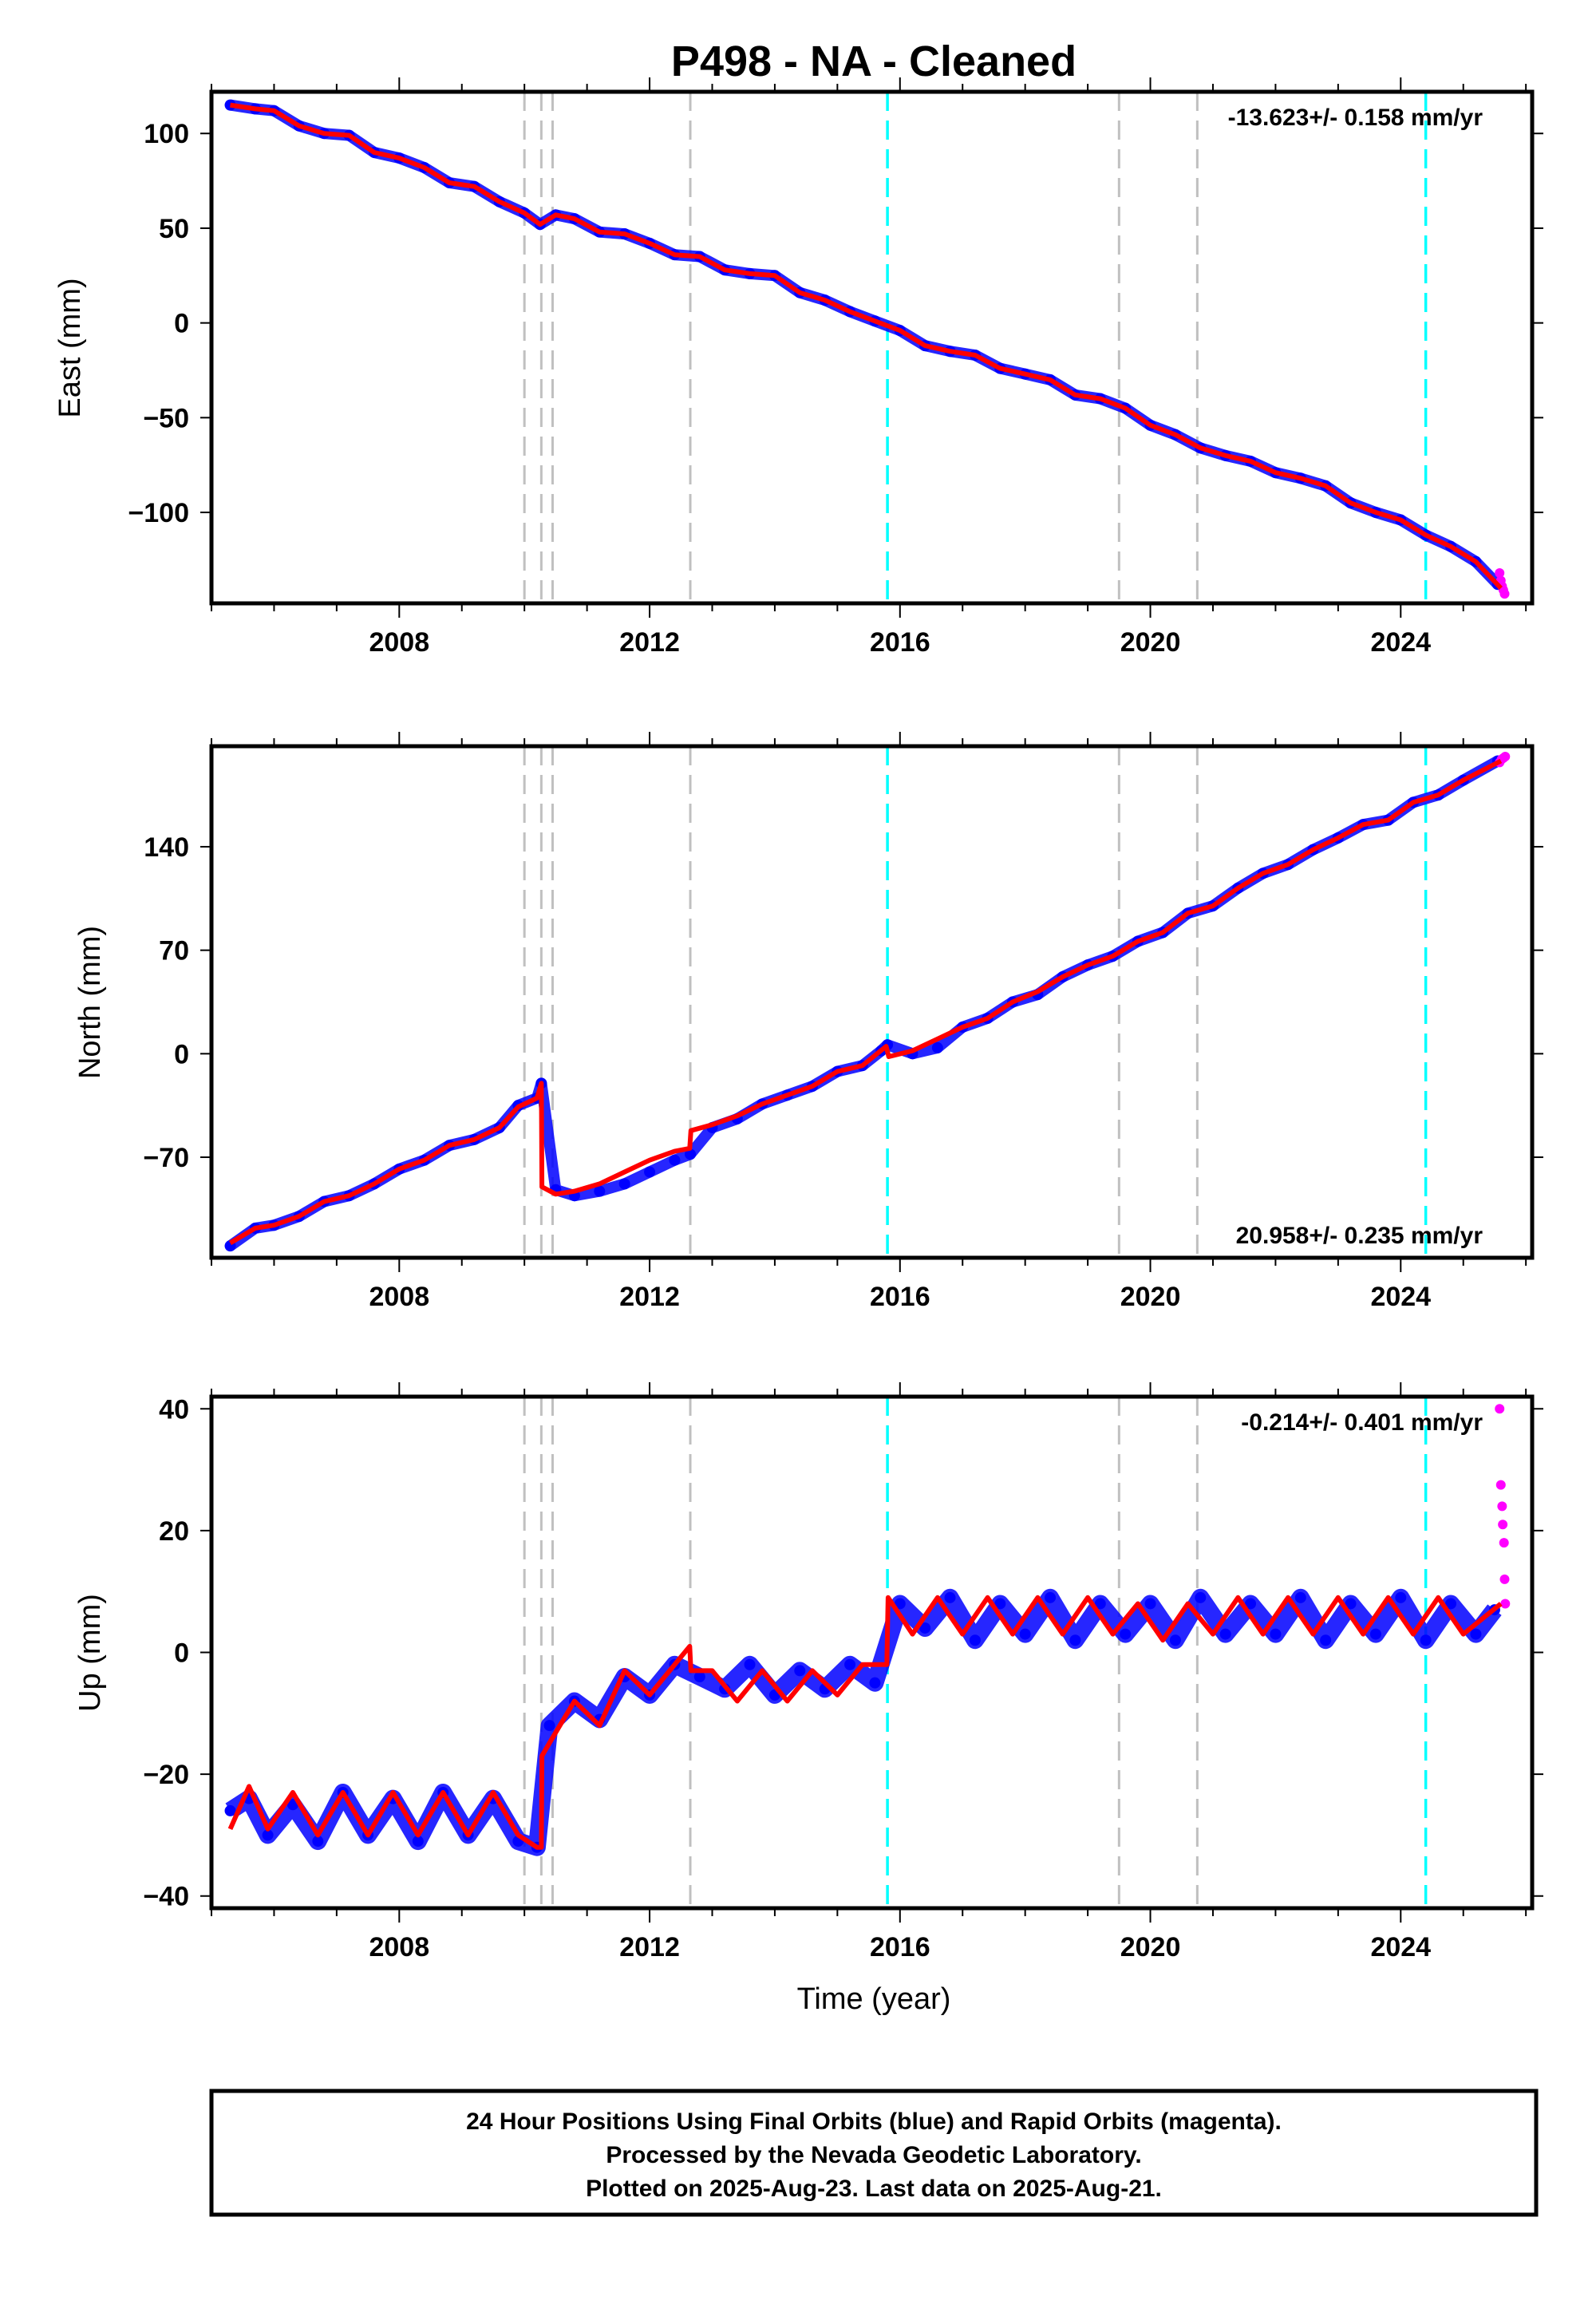  What do you see at coordinates (90, 1653) in the screenshot?
I see `up-axis-label: Up (mm)` at bounding box center [90, 1653].